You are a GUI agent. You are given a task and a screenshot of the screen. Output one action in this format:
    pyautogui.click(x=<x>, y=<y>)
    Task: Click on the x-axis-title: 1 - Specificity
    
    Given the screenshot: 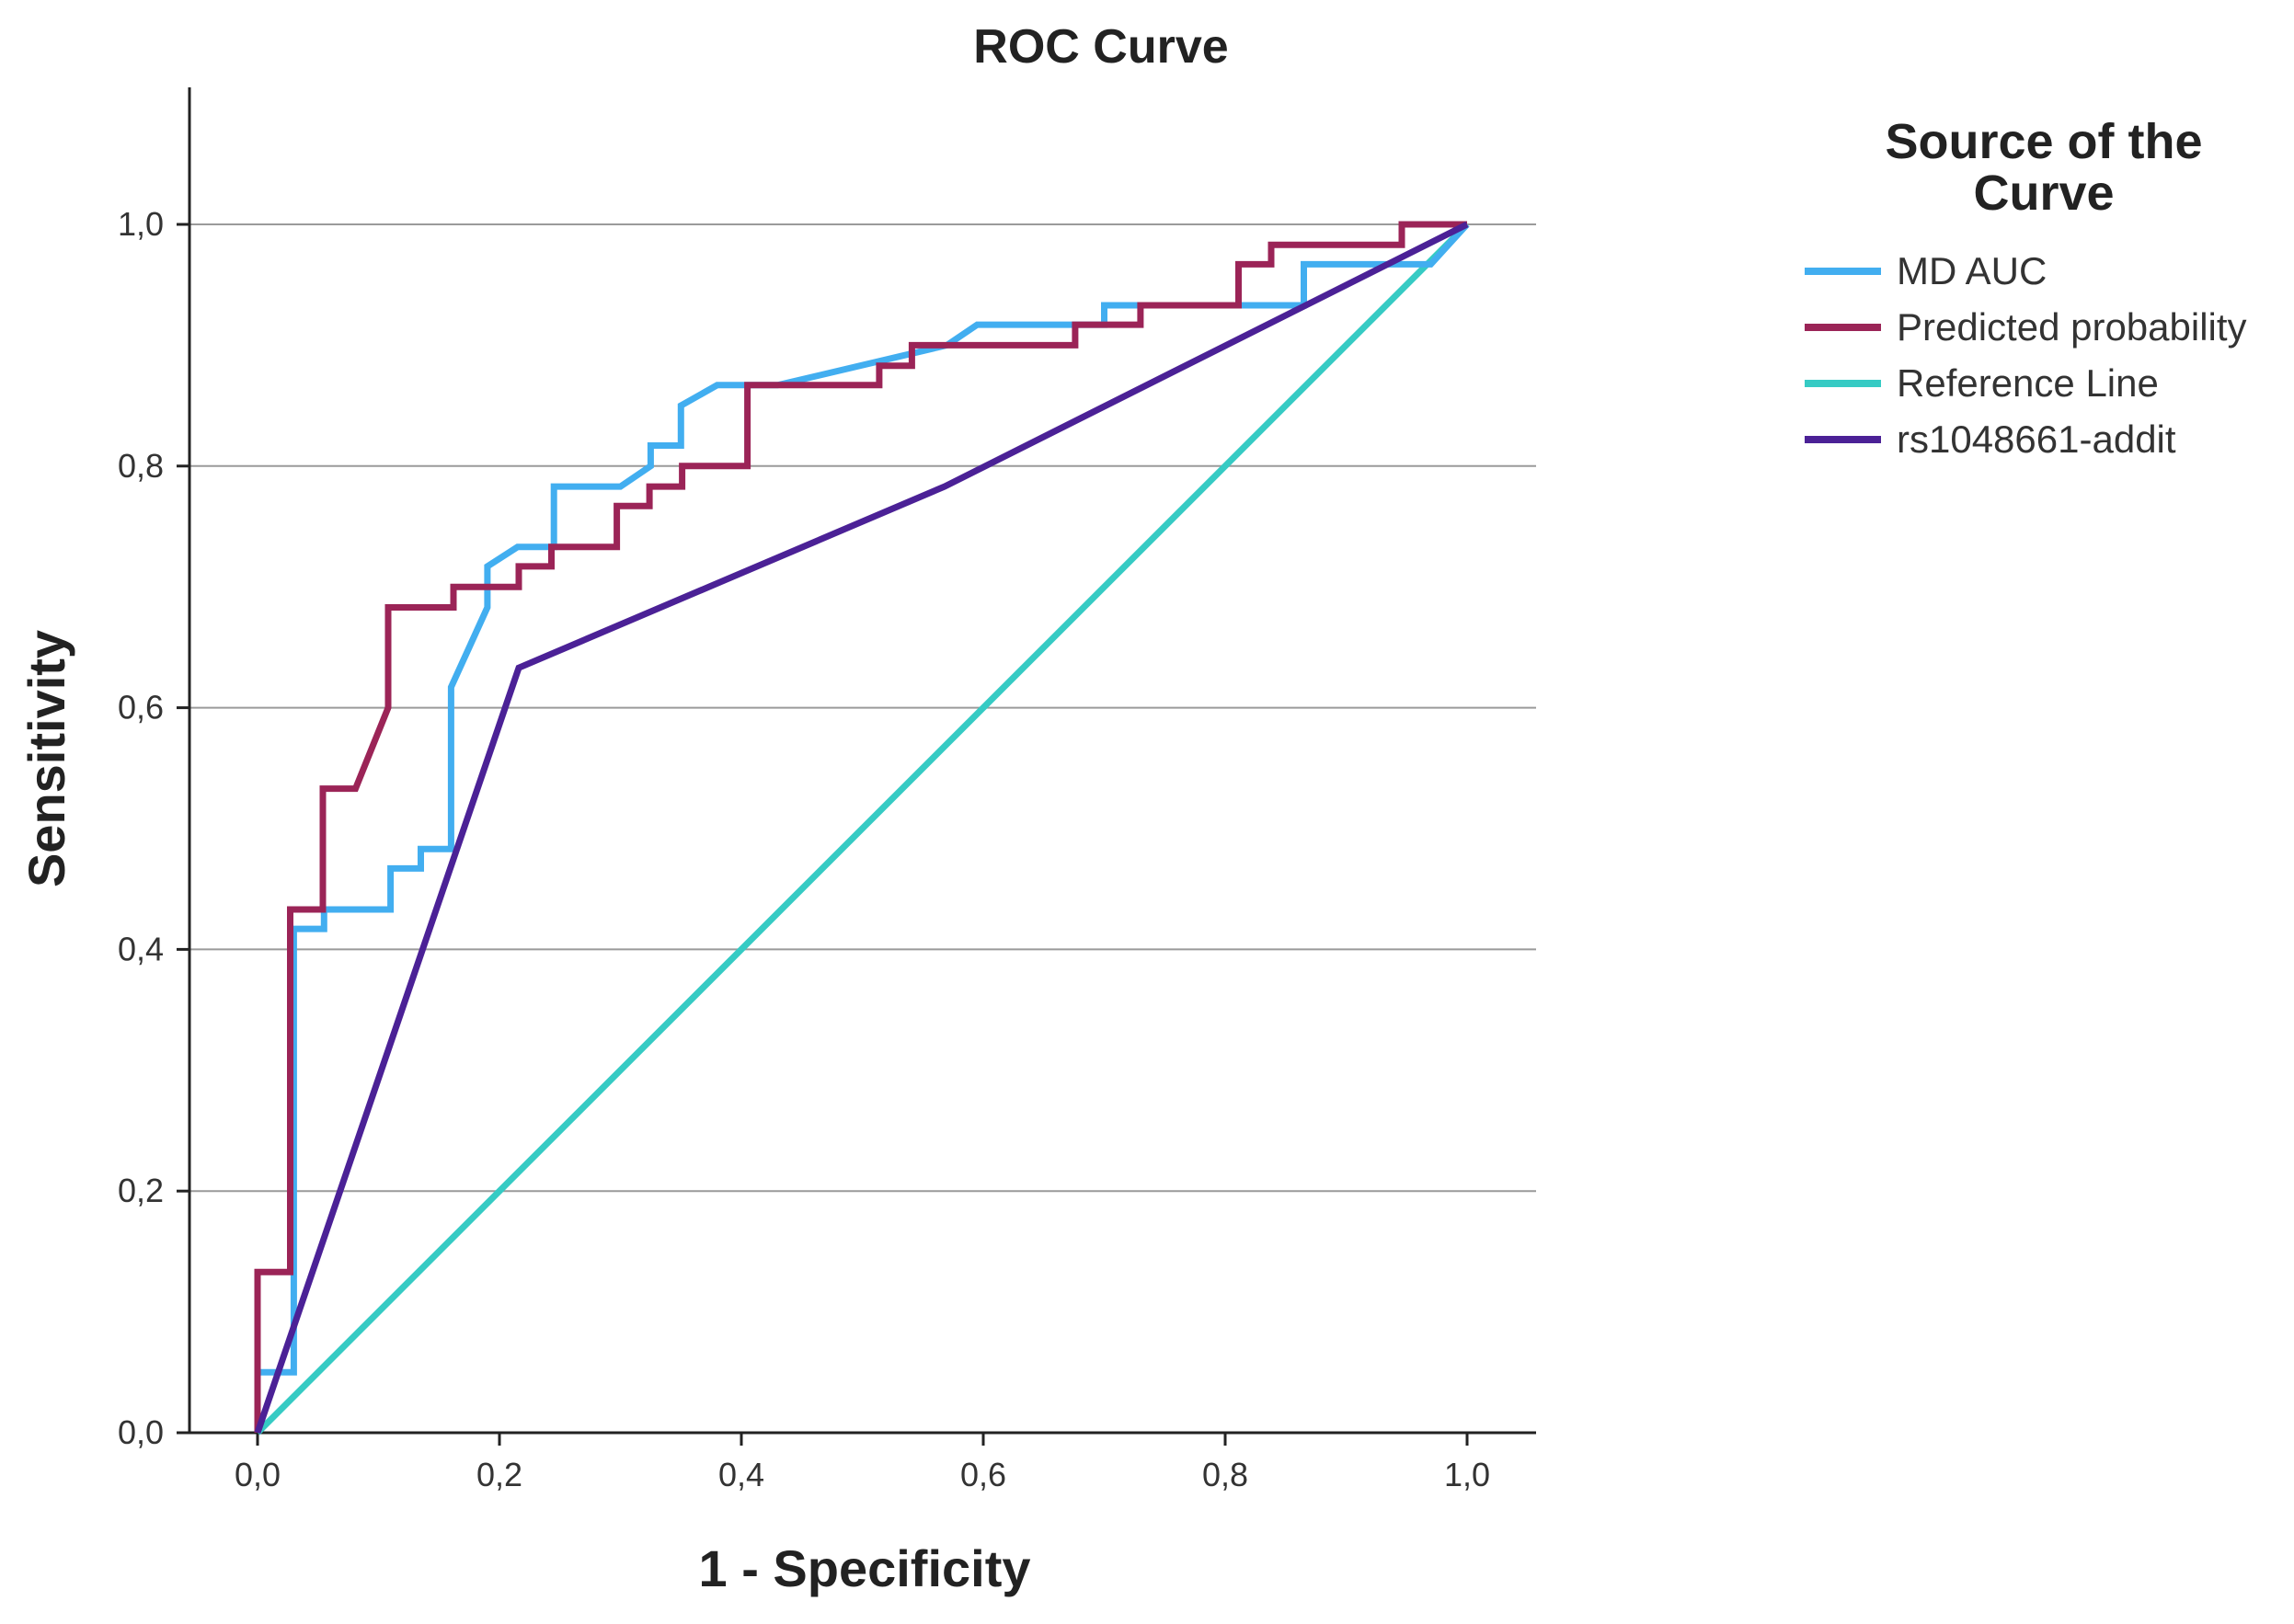 What is the action you would take?
    pyautogui.click(x=864, y=1568)
    